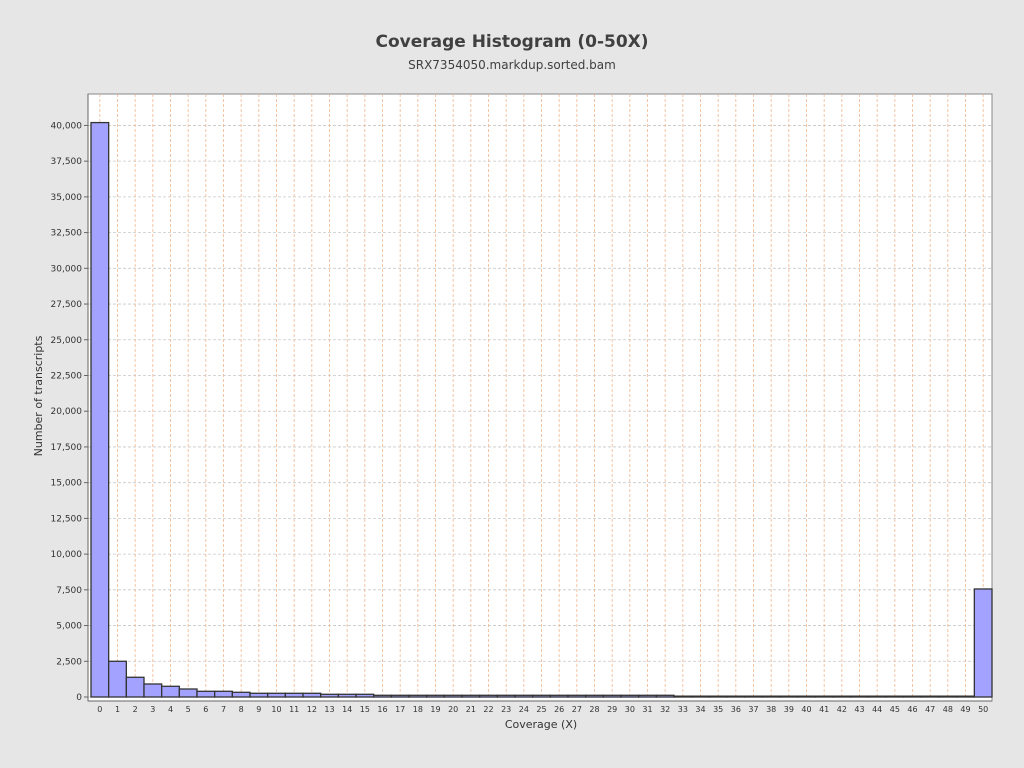 The width and height of the screenshot is (1024, 768). What do you see at coordinates (418, 709) in the screenshot?
I see `x-tick-label: 18` at bounding box center [418, 709].